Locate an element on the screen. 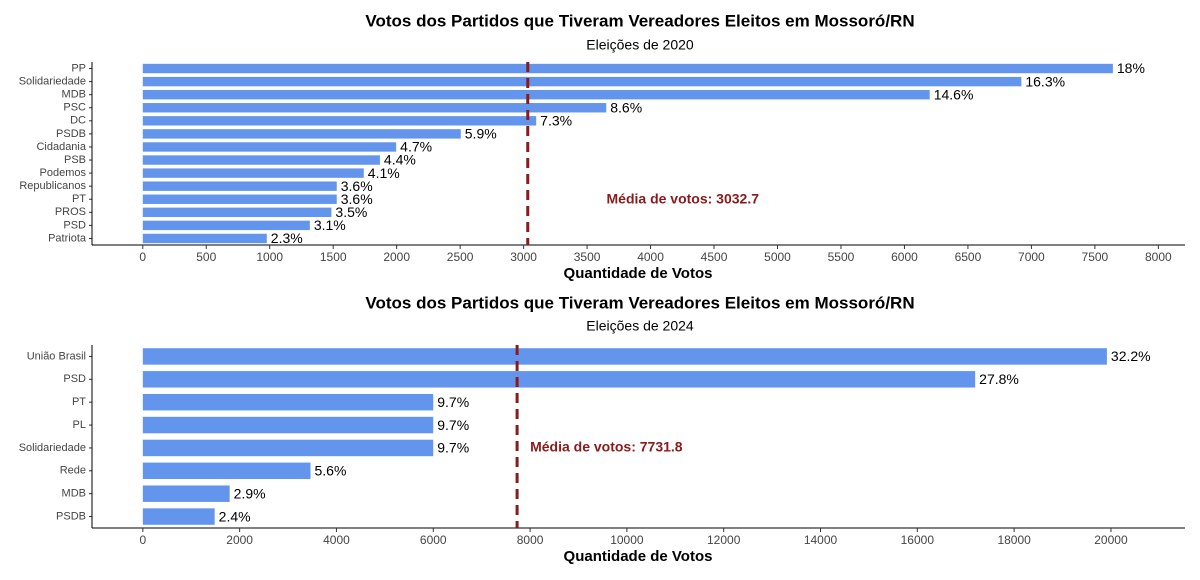  x-tick-label: 4500 is located at coordinates (714, 257).